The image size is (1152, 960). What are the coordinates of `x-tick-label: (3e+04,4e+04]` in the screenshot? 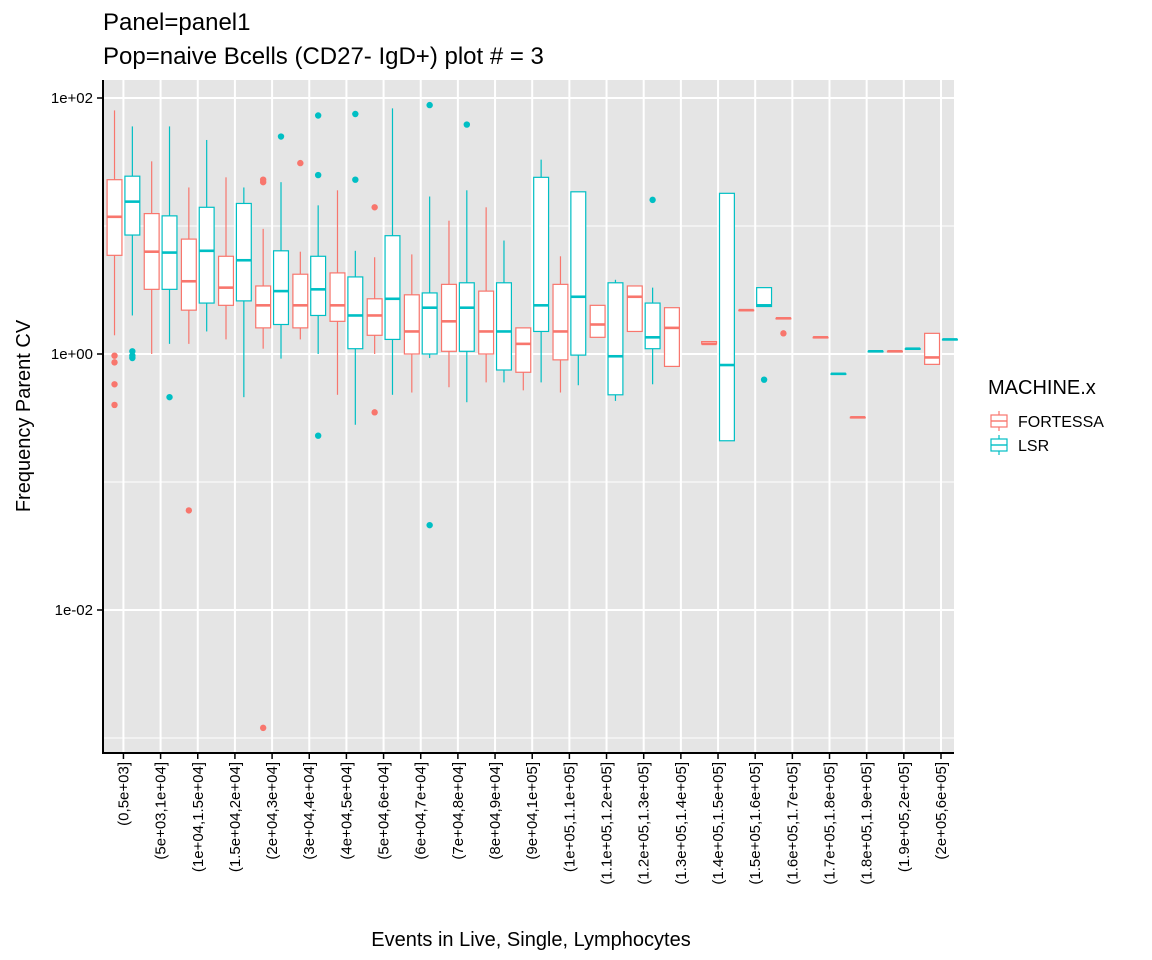 It's located at (309, 811).